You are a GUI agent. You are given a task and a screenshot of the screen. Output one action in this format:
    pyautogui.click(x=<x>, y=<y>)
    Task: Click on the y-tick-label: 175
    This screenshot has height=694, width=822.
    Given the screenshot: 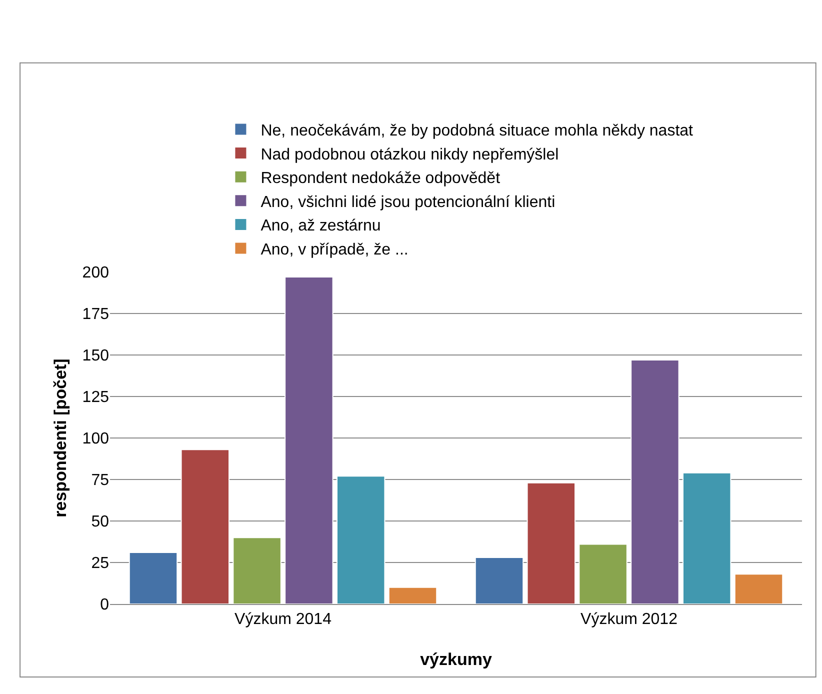 What is the action you would take?
    pyautogui.click(x=96, y=315)
    